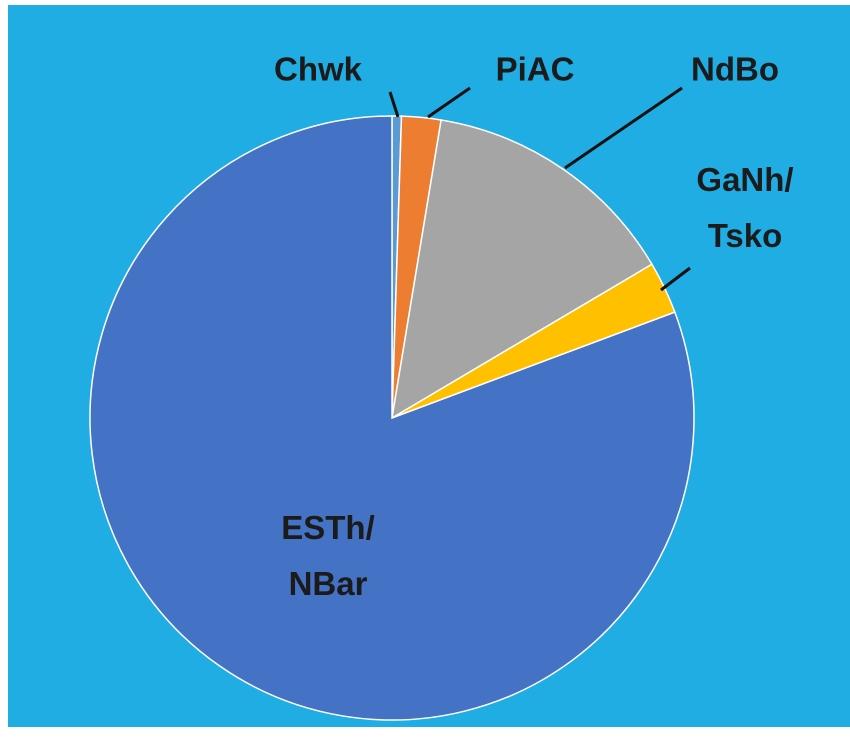 The width and height of the screenshot is (850, 755). What do you see at coordinates (318, 69) in the screenshot?
I see `slice-label: Chwk` at bounding box center [318, 69].